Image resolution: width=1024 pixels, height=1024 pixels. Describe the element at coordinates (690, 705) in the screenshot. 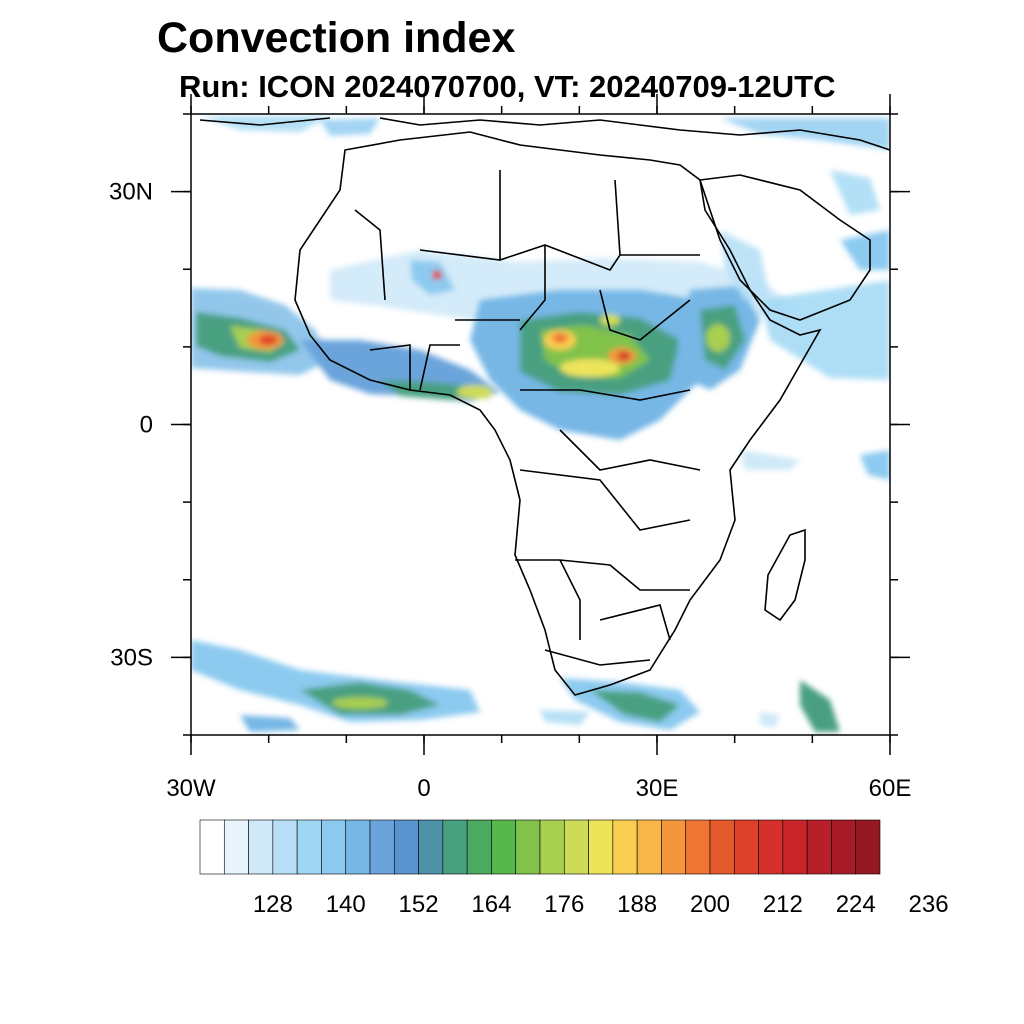

I see `region-southern-africa` at that location.